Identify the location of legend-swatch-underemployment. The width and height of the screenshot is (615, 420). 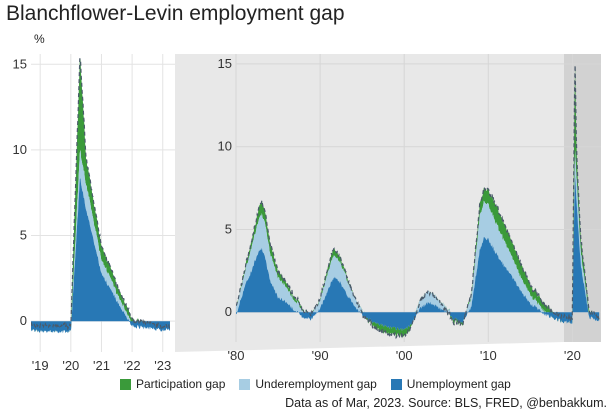
(245, 384).